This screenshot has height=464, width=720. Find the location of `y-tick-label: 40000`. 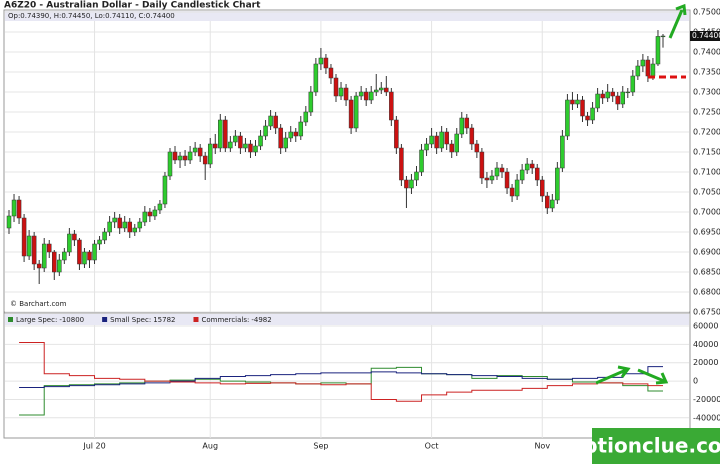

y-tick-label: 40000 is located at coordinates (705, 344).